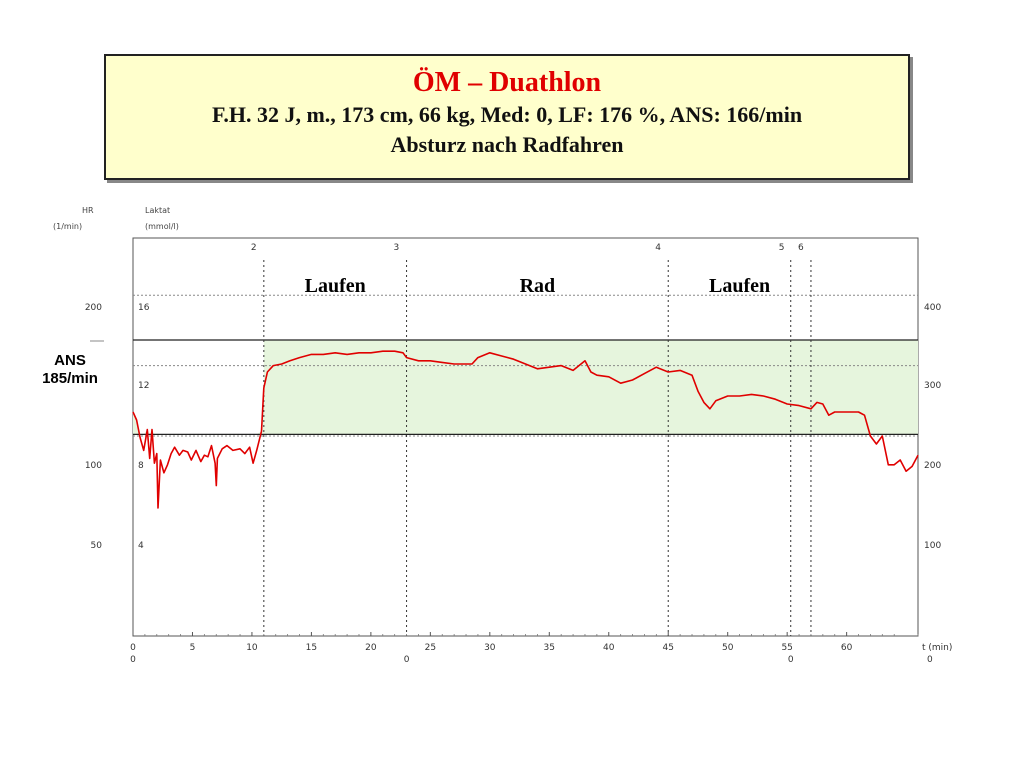 This screenshot has height=768, width=1024. Describe the element at coordinates (144, 308) in the screenshot. I see `lactate-tick-16: 16` at that location.